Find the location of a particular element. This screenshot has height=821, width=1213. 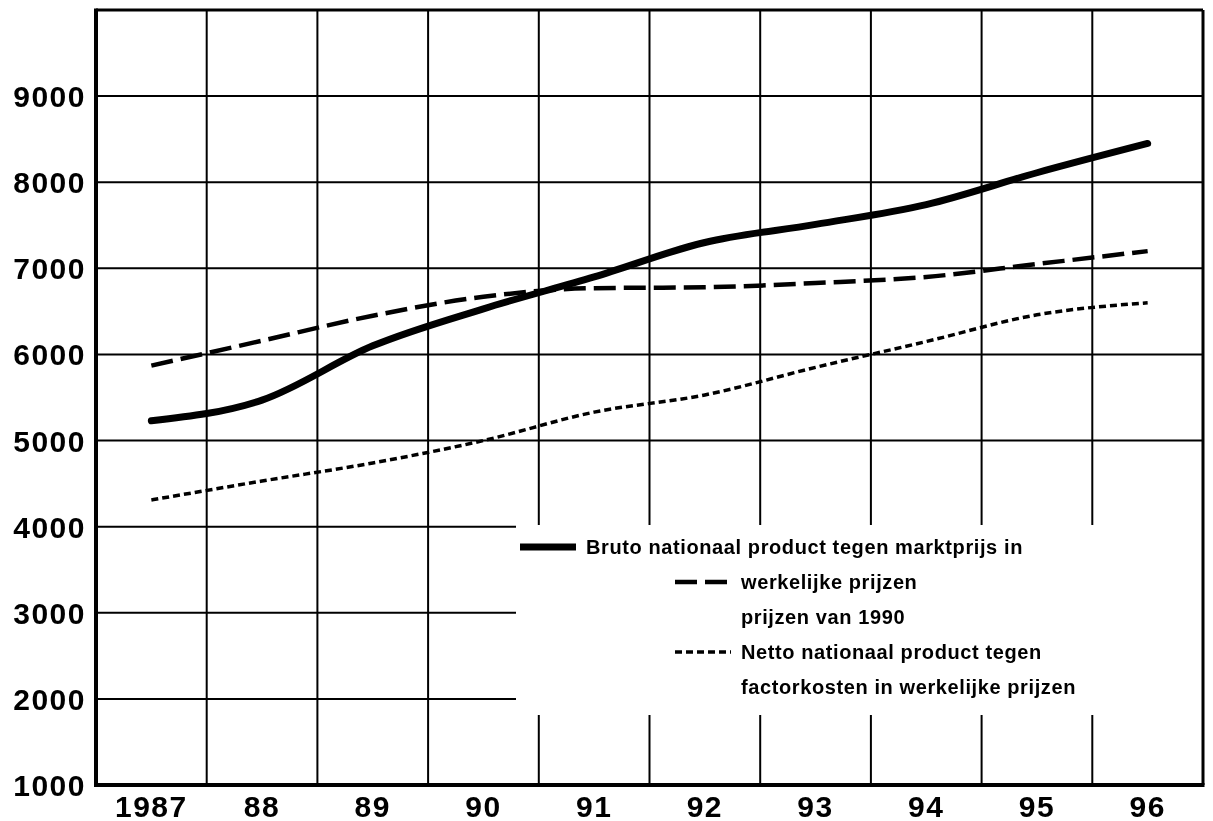

y-tick-label: 4000 is located at coordinates (49, 527).